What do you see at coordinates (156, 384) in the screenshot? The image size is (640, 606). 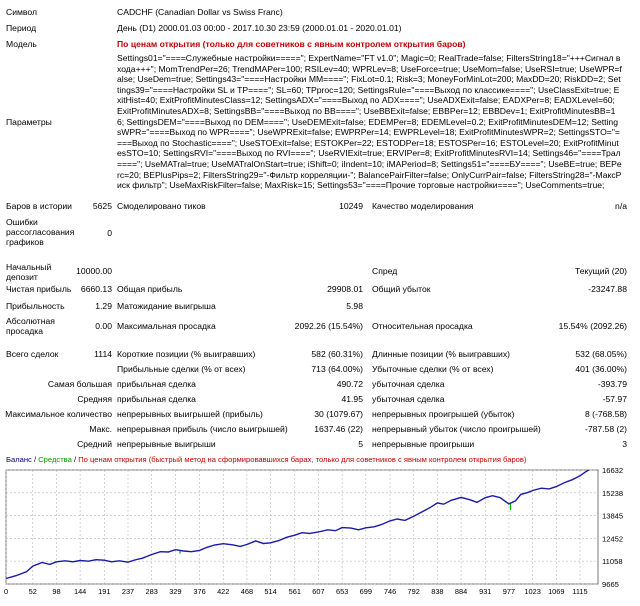 I see `largest-profit-label: прибыльная сделка` at bounding box center [156, 384].